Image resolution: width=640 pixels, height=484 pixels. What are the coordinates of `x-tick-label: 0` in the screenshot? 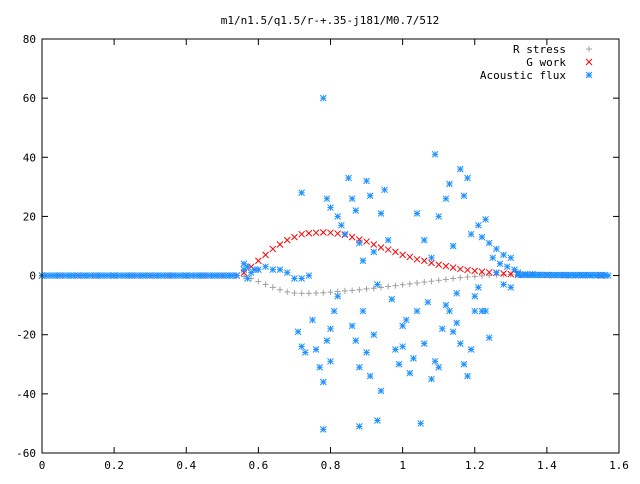 It's located at (42, 465).